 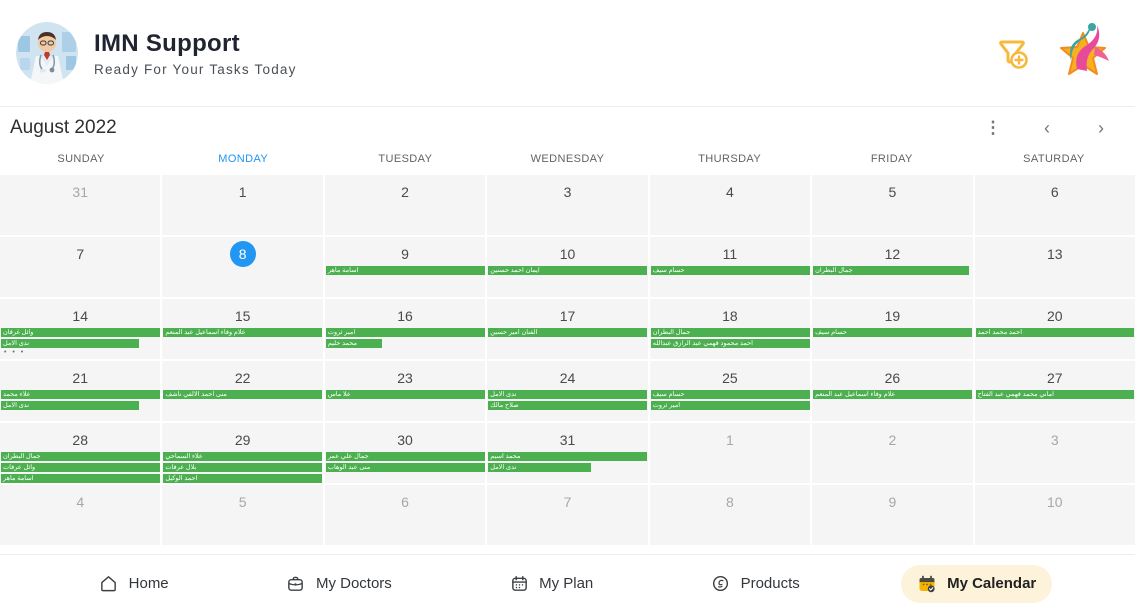 I want to click on day-cell: 23 علا ماس, so click(x=405, y=391).